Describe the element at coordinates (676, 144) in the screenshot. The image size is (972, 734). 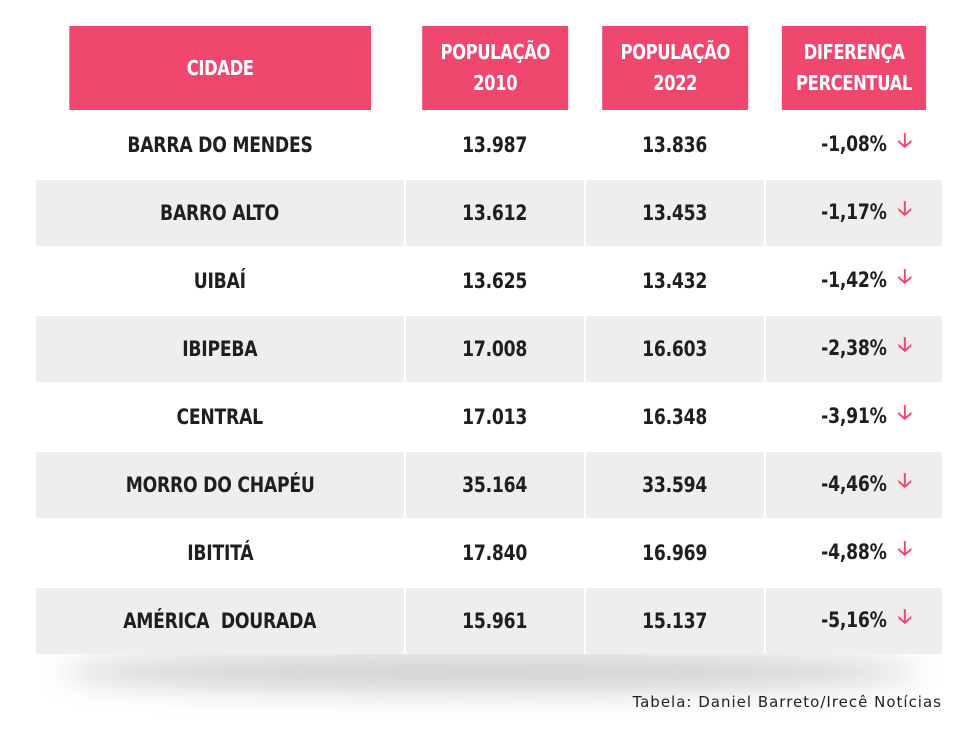
I see `pop2022-cell: 13.836` at that location.